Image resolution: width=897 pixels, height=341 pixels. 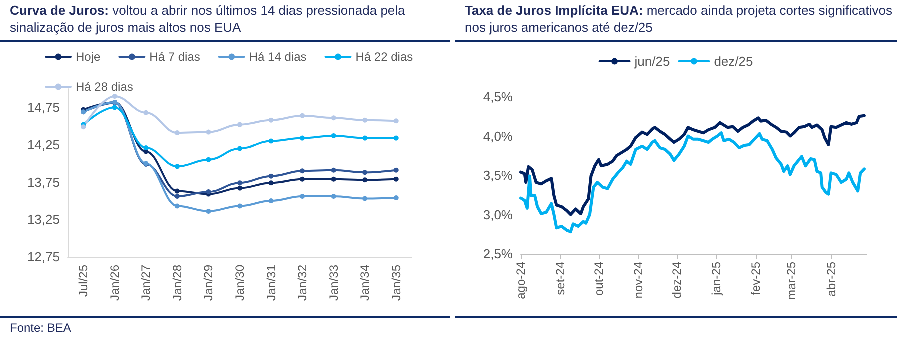 I want to click on chart-title: Curva de Juros: voltou a abrir nos últimos 14 dias pressionada pela sinalização de juros mais altos nos EUA, so click(x=225, y=22).